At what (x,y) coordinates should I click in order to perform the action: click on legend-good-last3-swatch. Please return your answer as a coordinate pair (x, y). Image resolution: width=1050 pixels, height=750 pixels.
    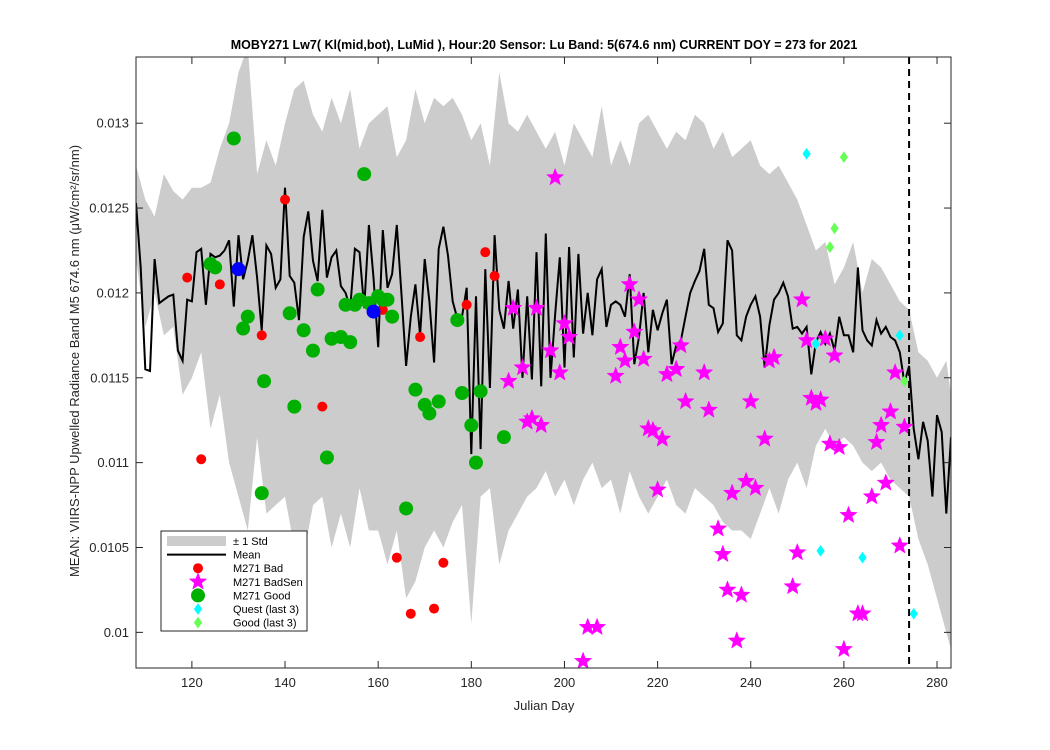
    Looking at the image, I should click on (198, 622).